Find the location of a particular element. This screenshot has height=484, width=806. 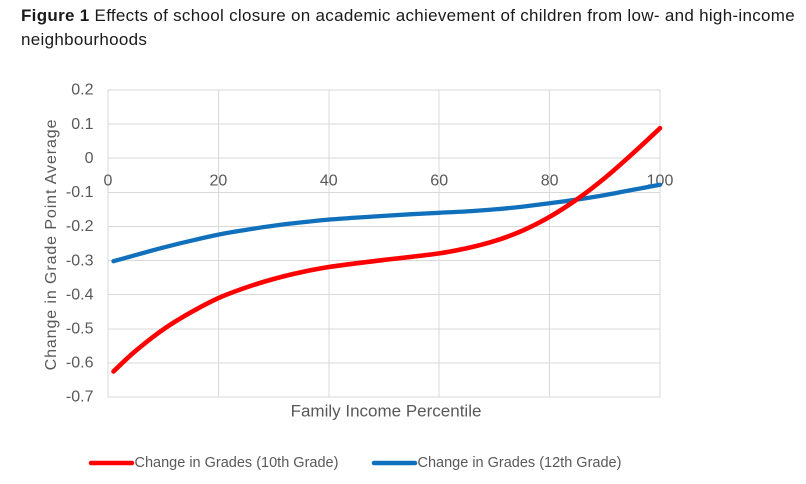

svg-text: Family Income Percentile is located at coordinates (386, 411).